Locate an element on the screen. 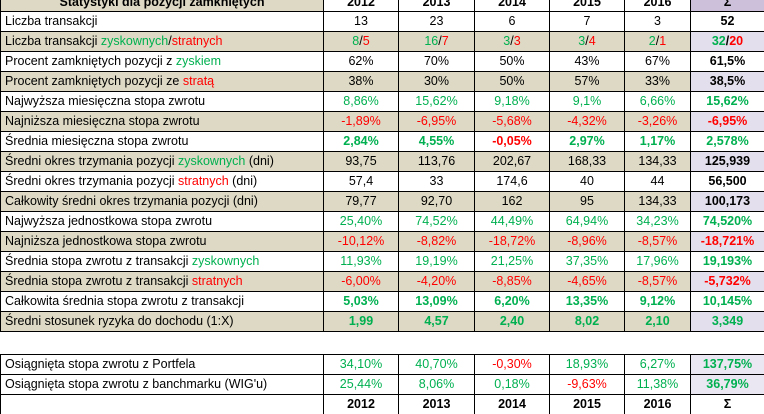  text-fragment: 13,35% is located at coordinates (587, 301).